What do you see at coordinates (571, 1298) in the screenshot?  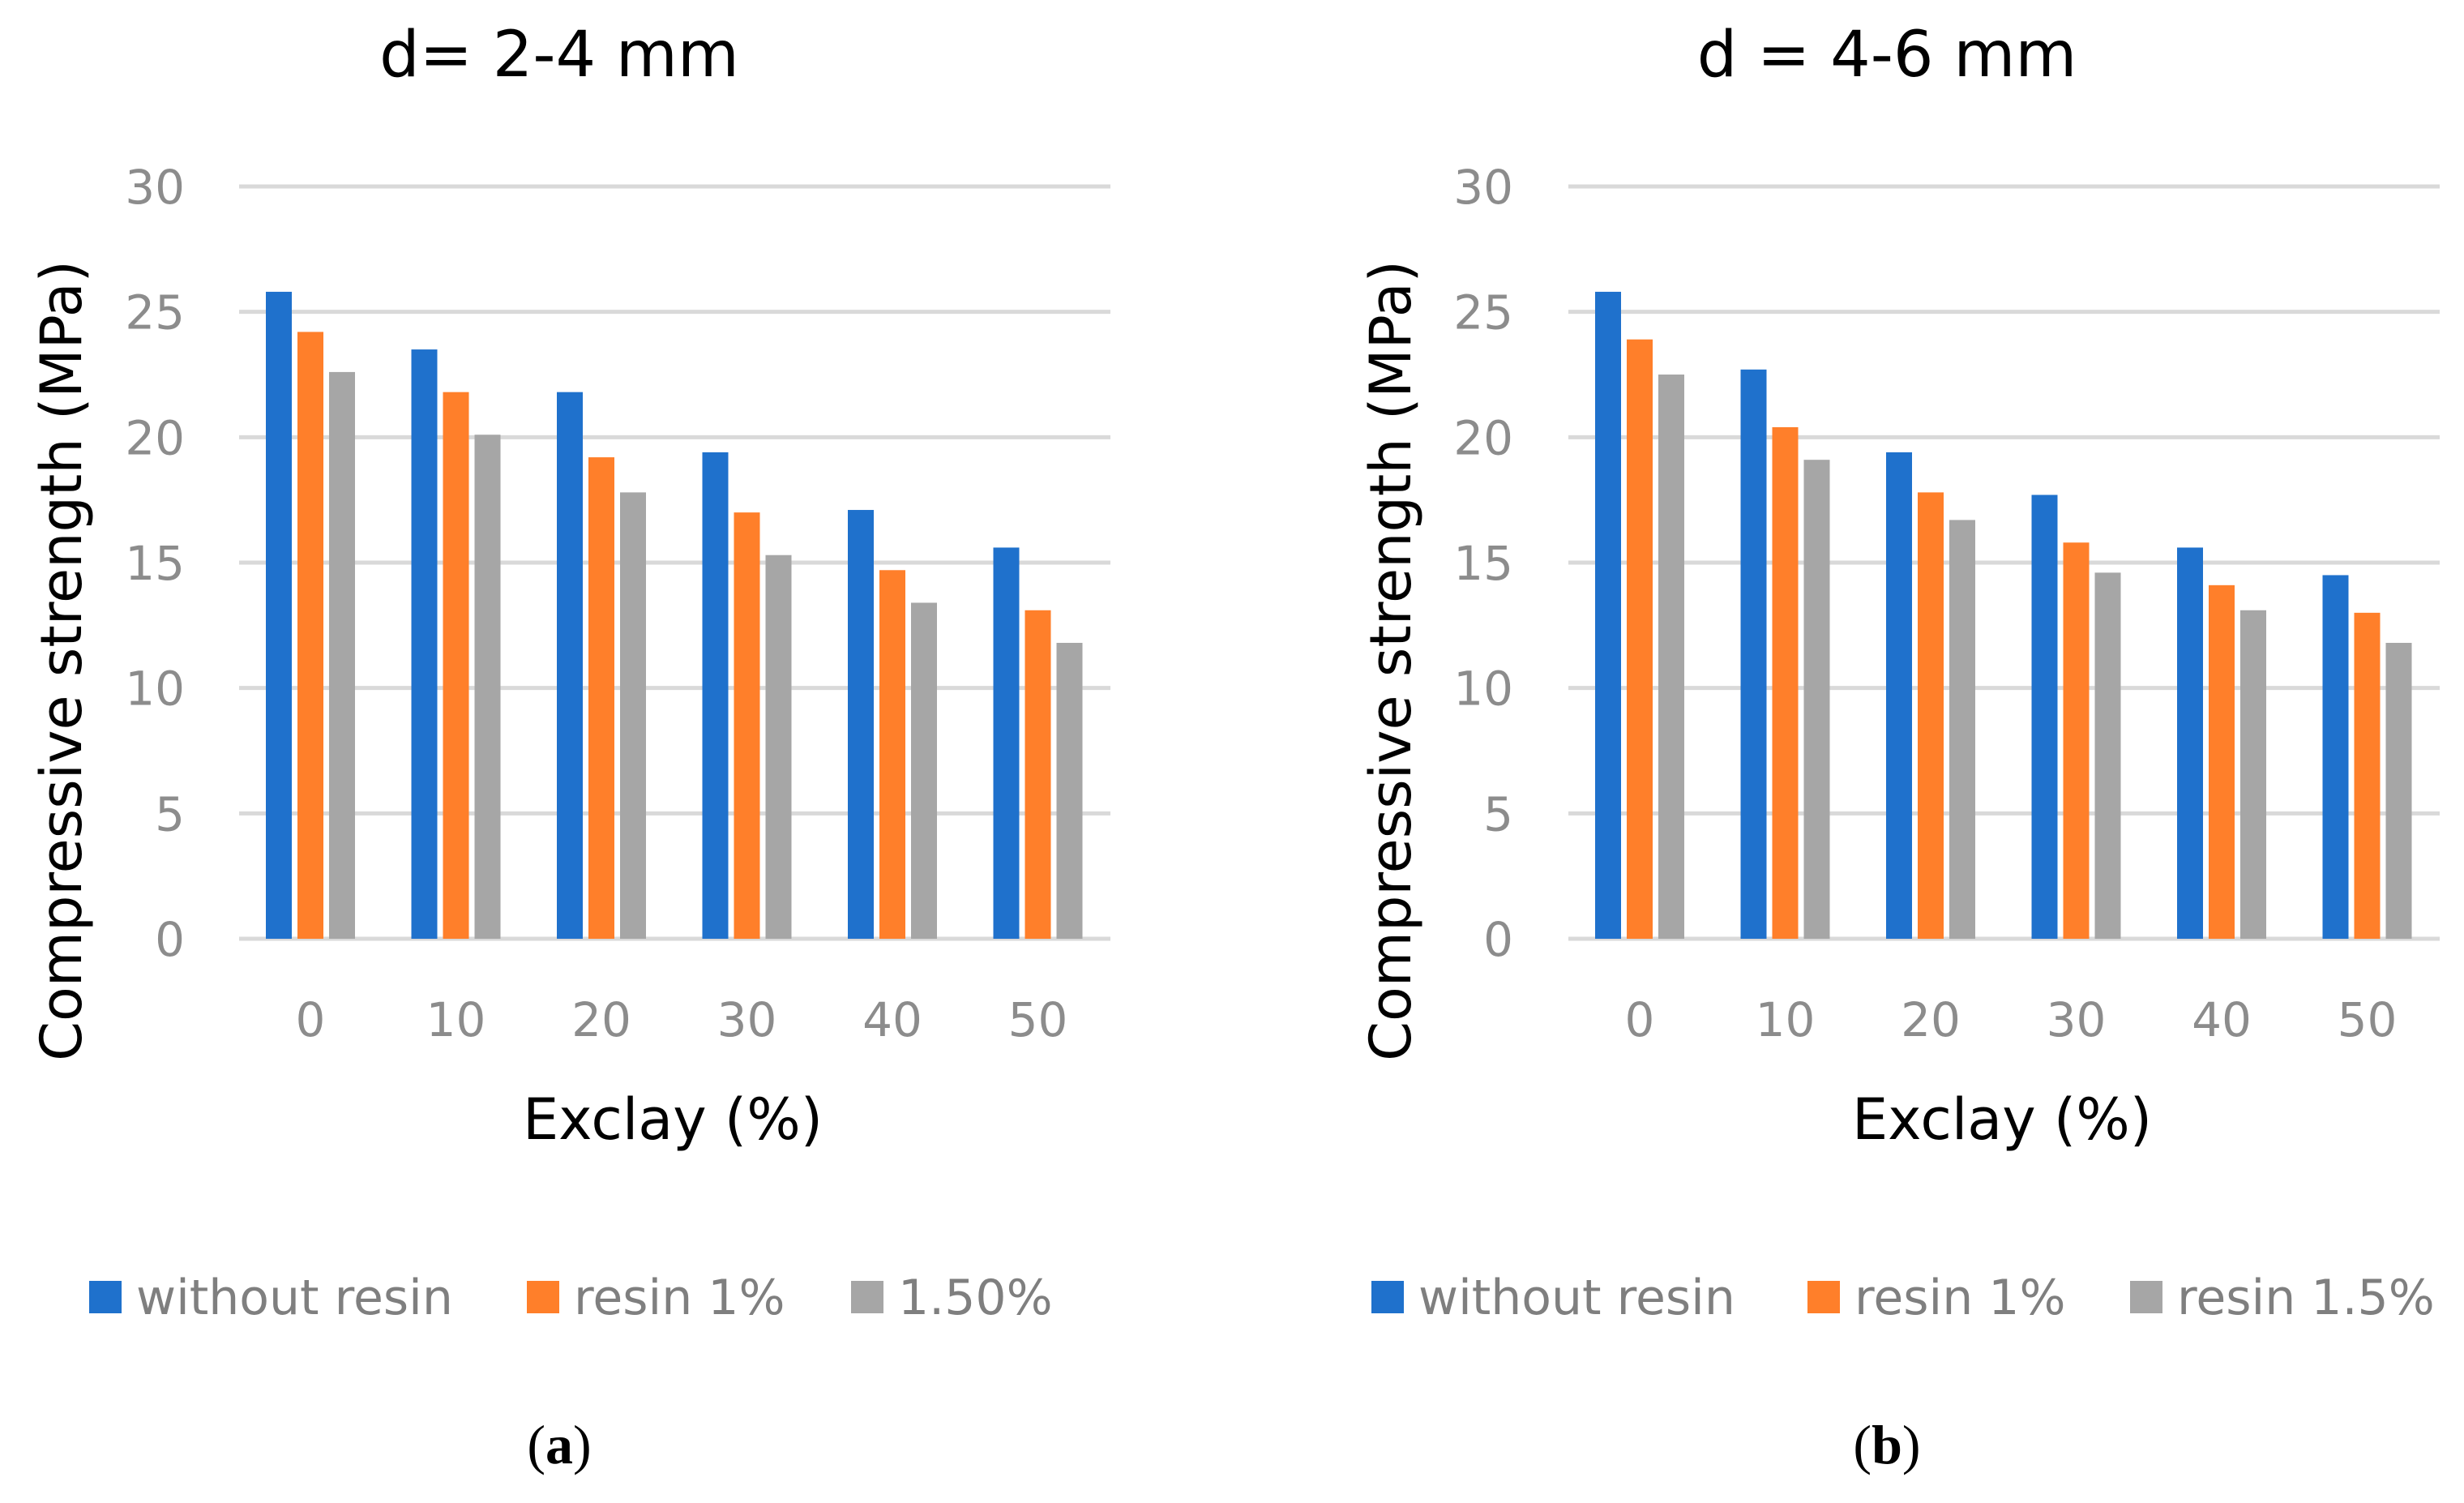 I see `legend: without resin resin 1% 1.50%` at bounding box center [571, 1298].